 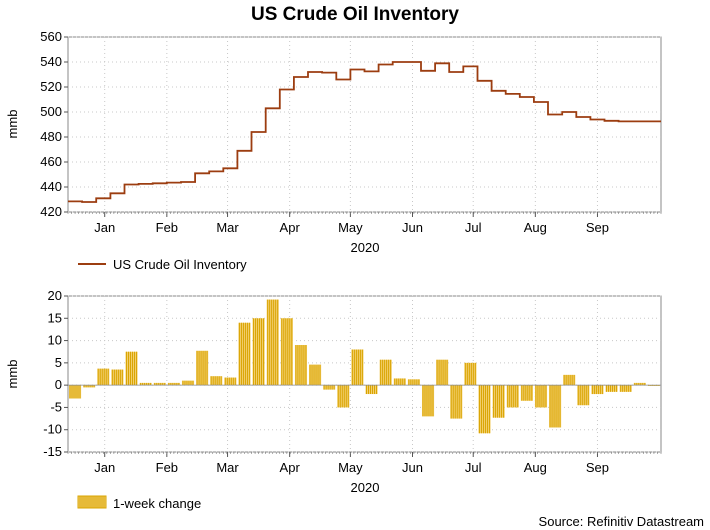 I want to click on y-tick-label: 520, so click(x=51, y=86).